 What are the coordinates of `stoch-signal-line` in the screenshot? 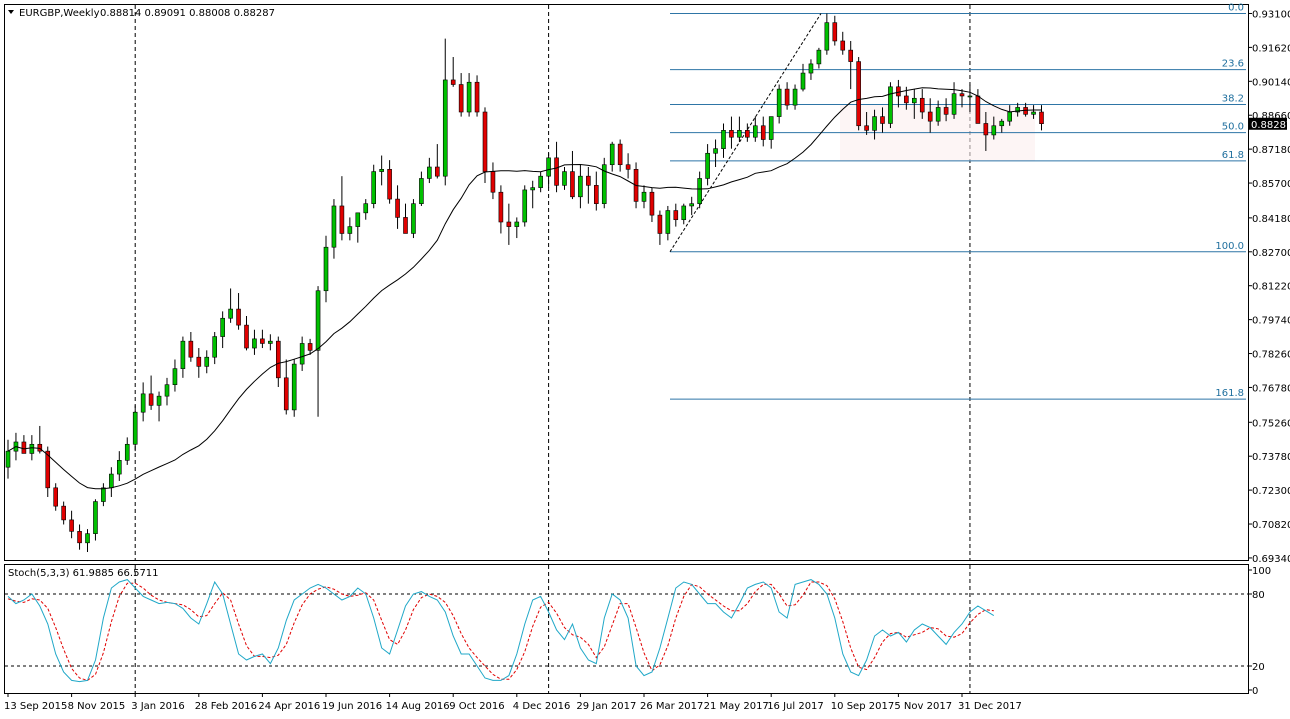 It's located at (500, 631).